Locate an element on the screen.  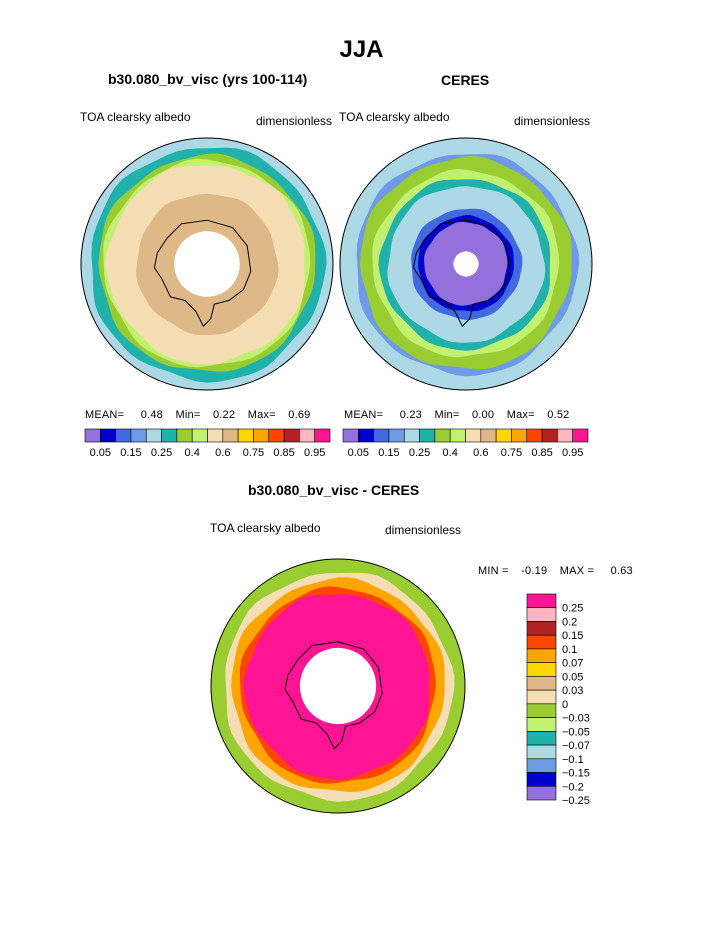
obs-polar-map is located at coordinates (466, 264).